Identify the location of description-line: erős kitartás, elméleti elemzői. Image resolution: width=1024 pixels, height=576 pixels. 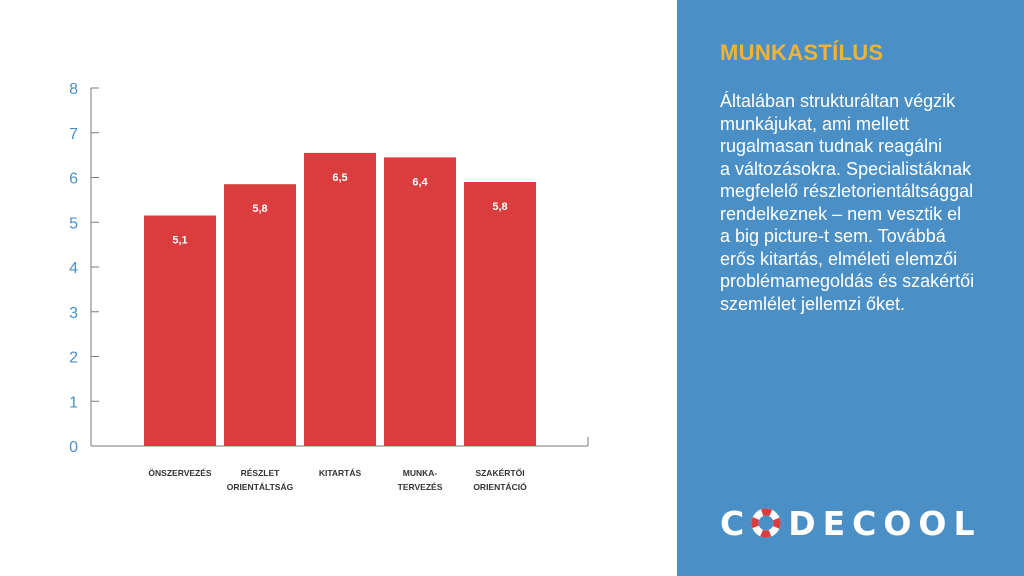
(839, 258).